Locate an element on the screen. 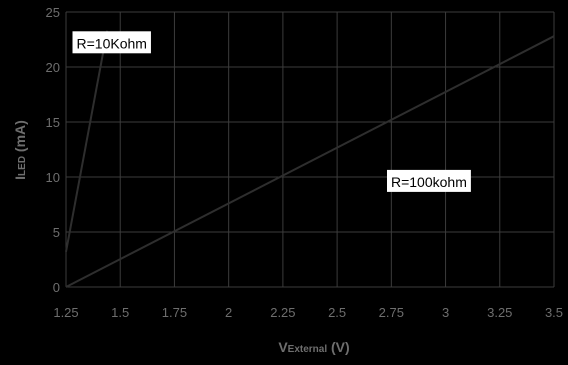 This screenshot has width=568, height=365. y-tick-label: 20 is located at coordinates (53, 67).